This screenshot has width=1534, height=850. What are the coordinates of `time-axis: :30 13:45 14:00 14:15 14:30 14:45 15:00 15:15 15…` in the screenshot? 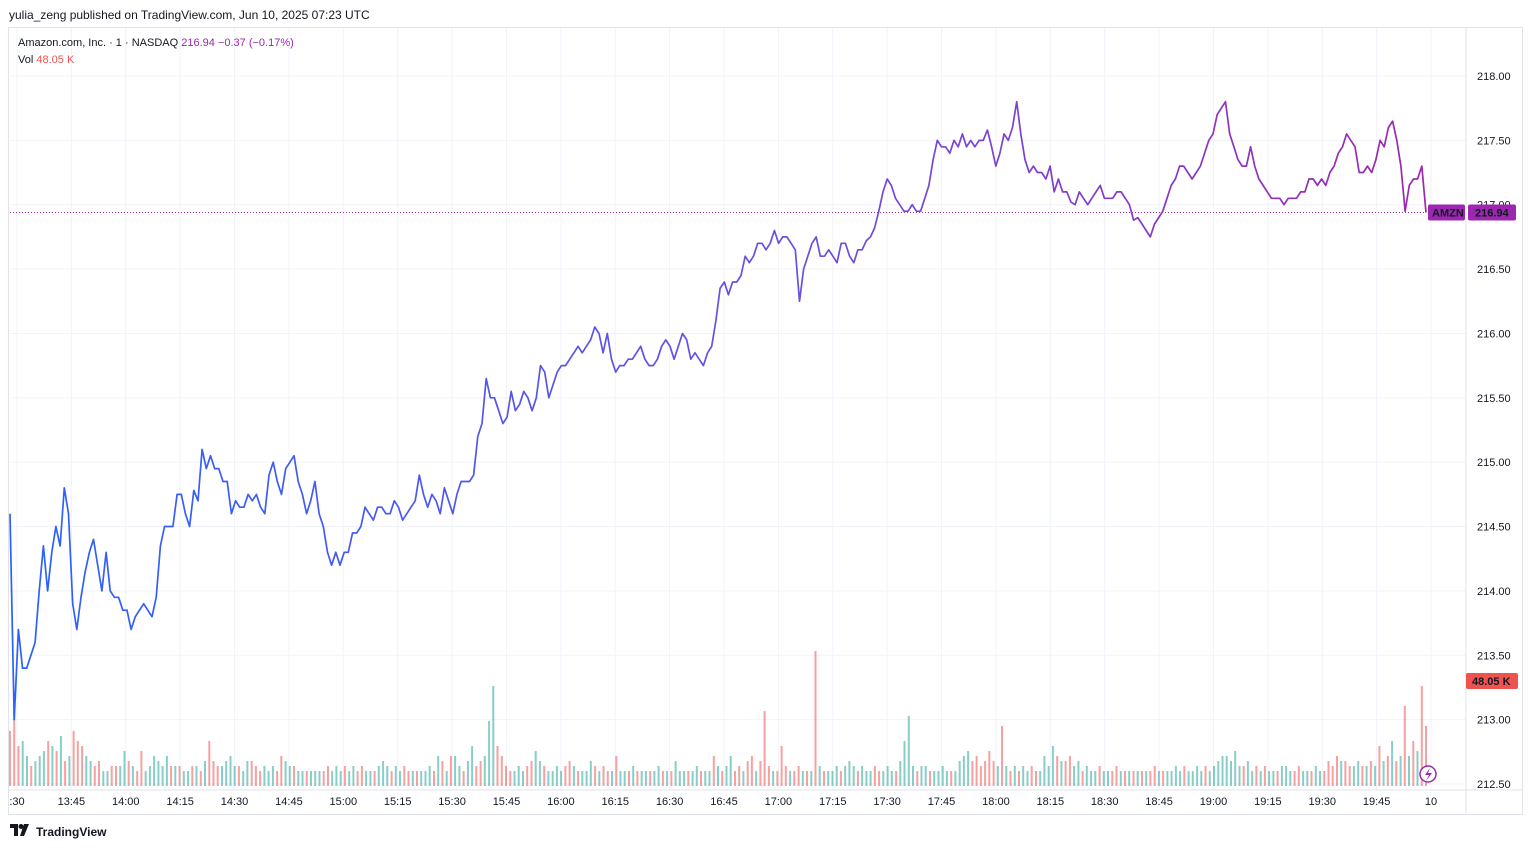 It's located at (723, 802).